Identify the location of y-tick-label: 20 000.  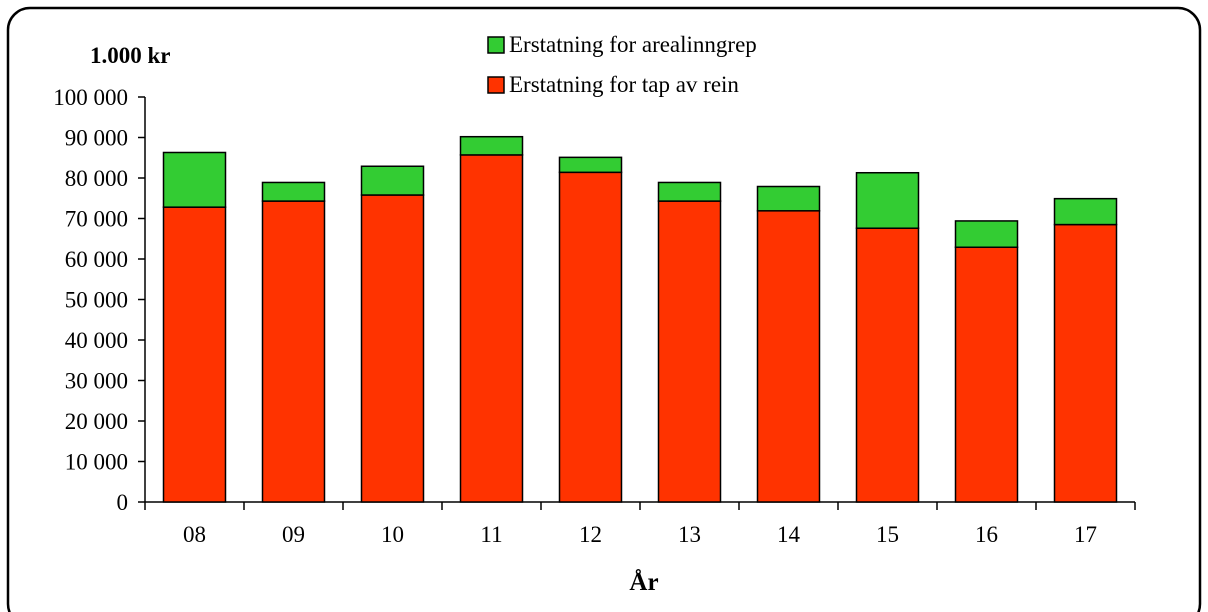
(96, 421).